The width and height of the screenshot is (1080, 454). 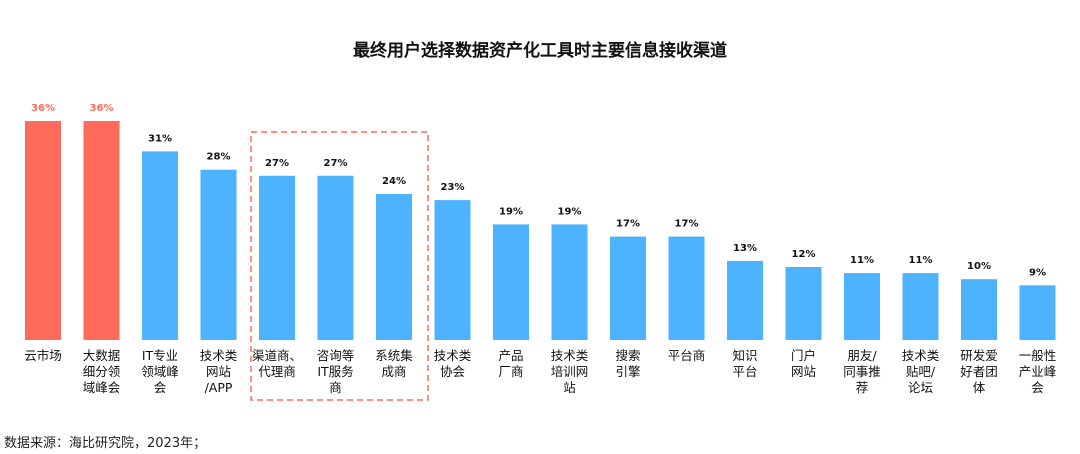 What do you see at coordinates (160, 138) in the screenshot?
I see `value-label: 31%` at bounding box center [160, 138].